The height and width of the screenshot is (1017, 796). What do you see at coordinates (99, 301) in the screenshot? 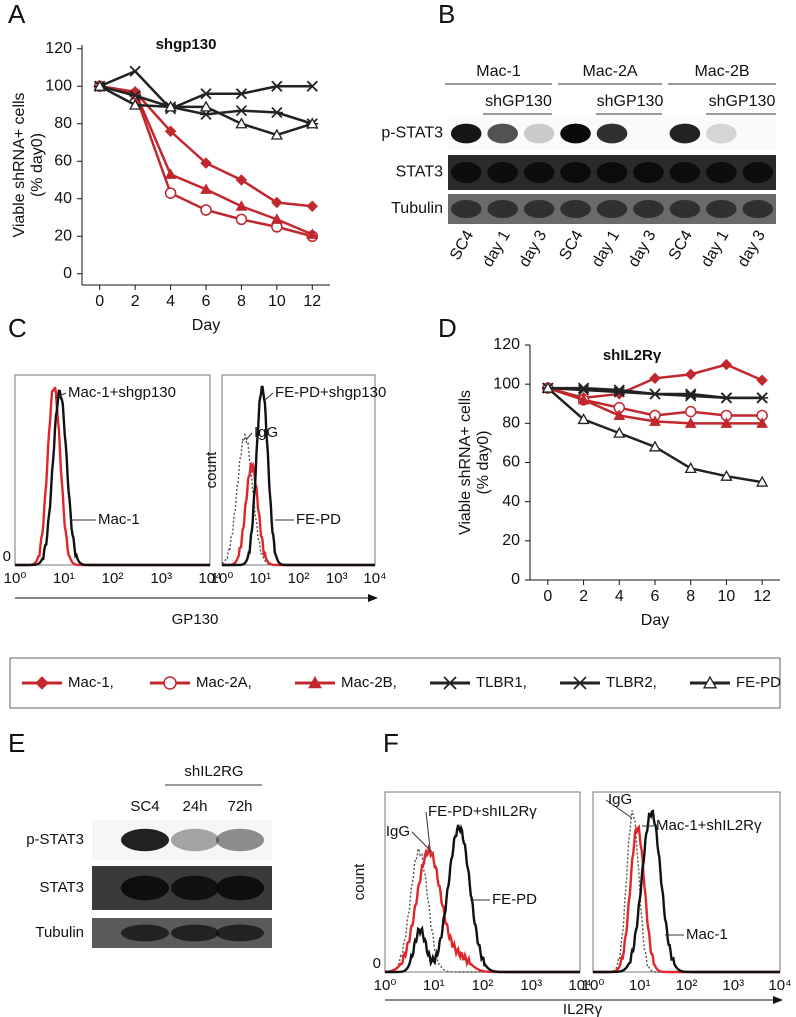
I see `x-tick-label: 0` at bounding box center [99, 301].